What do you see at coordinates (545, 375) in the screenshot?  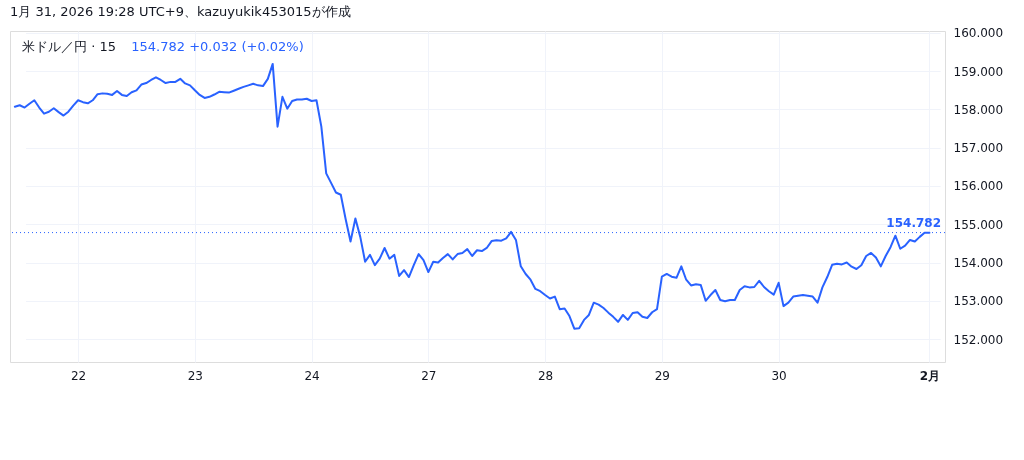 I see `x-tick-label: 28` at bounding box center [545, 375].